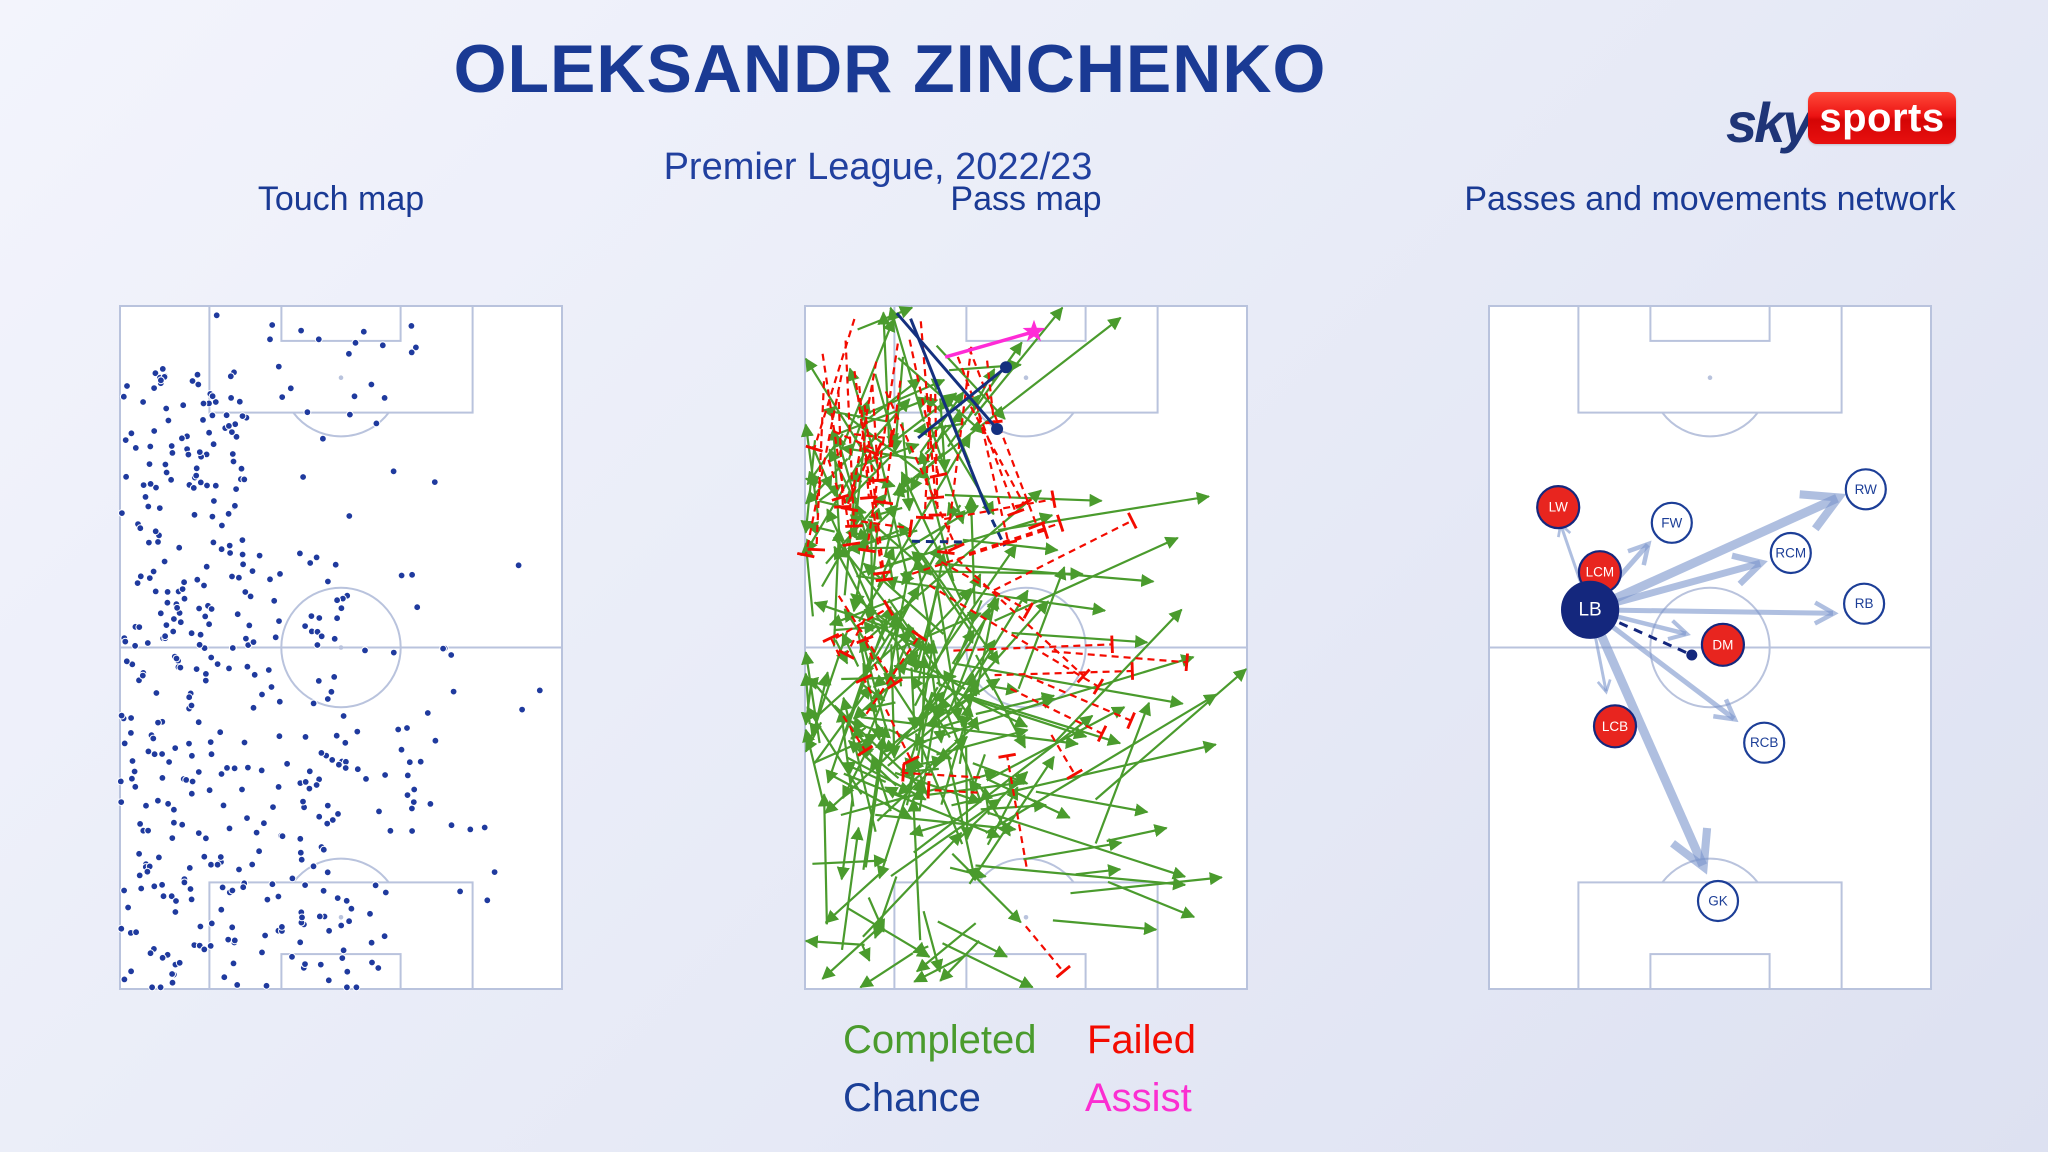 The image size is (2048, 1152). What do you see at coordinates (1710, 648) in the screenshot?
I see `network-pitch: LW FW RW LCM RCM RB DM LCB RCB GK LB` at bounding box center [1710, 648].